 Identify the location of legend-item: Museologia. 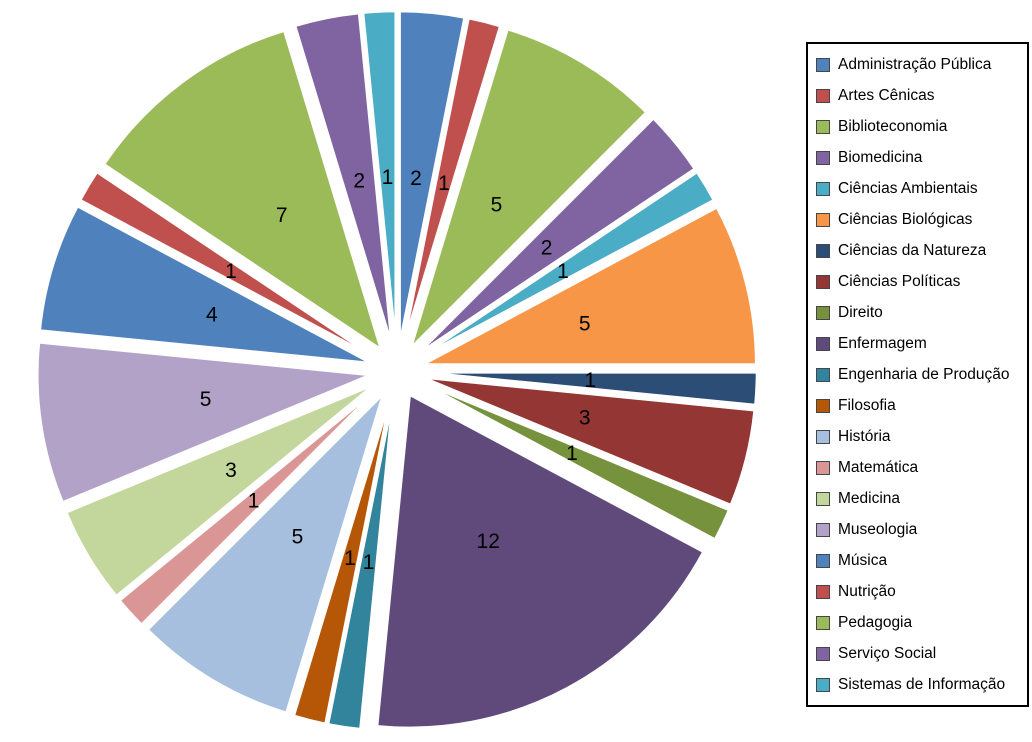
(919, 529).